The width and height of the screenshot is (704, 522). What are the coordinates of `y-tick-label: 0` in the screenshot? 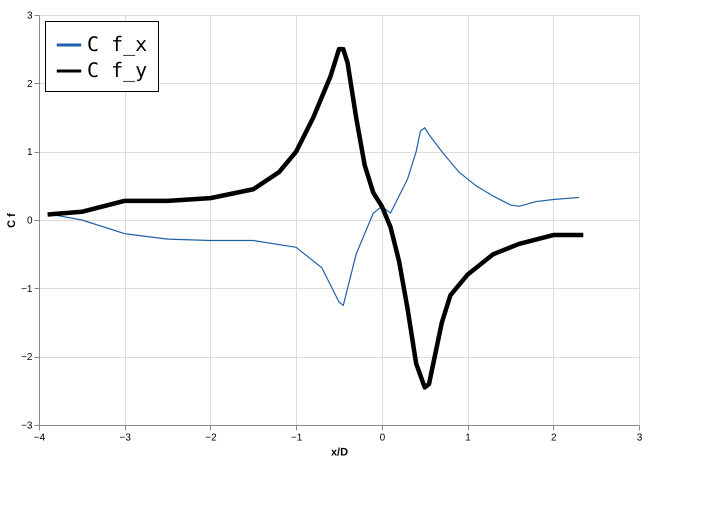 It's located at (29, 221).